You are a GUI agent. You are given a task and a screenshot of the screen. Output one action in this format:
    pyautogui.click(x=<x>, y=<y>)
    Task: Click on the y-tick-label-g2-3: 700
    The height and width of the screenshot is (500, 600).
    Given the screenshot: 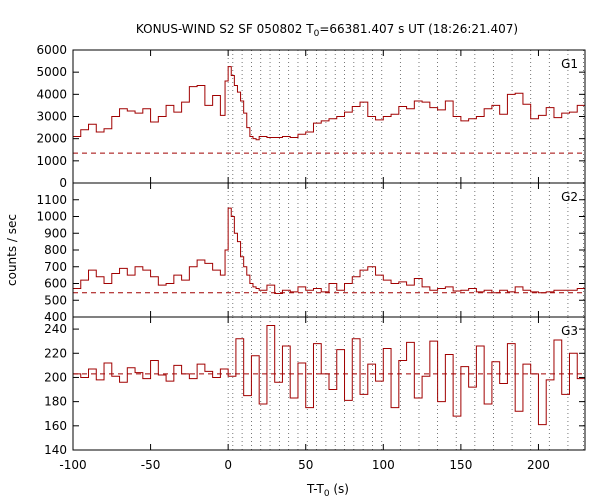 What is the action you would take?
    pyautogui.click(x=55, y=267)
    